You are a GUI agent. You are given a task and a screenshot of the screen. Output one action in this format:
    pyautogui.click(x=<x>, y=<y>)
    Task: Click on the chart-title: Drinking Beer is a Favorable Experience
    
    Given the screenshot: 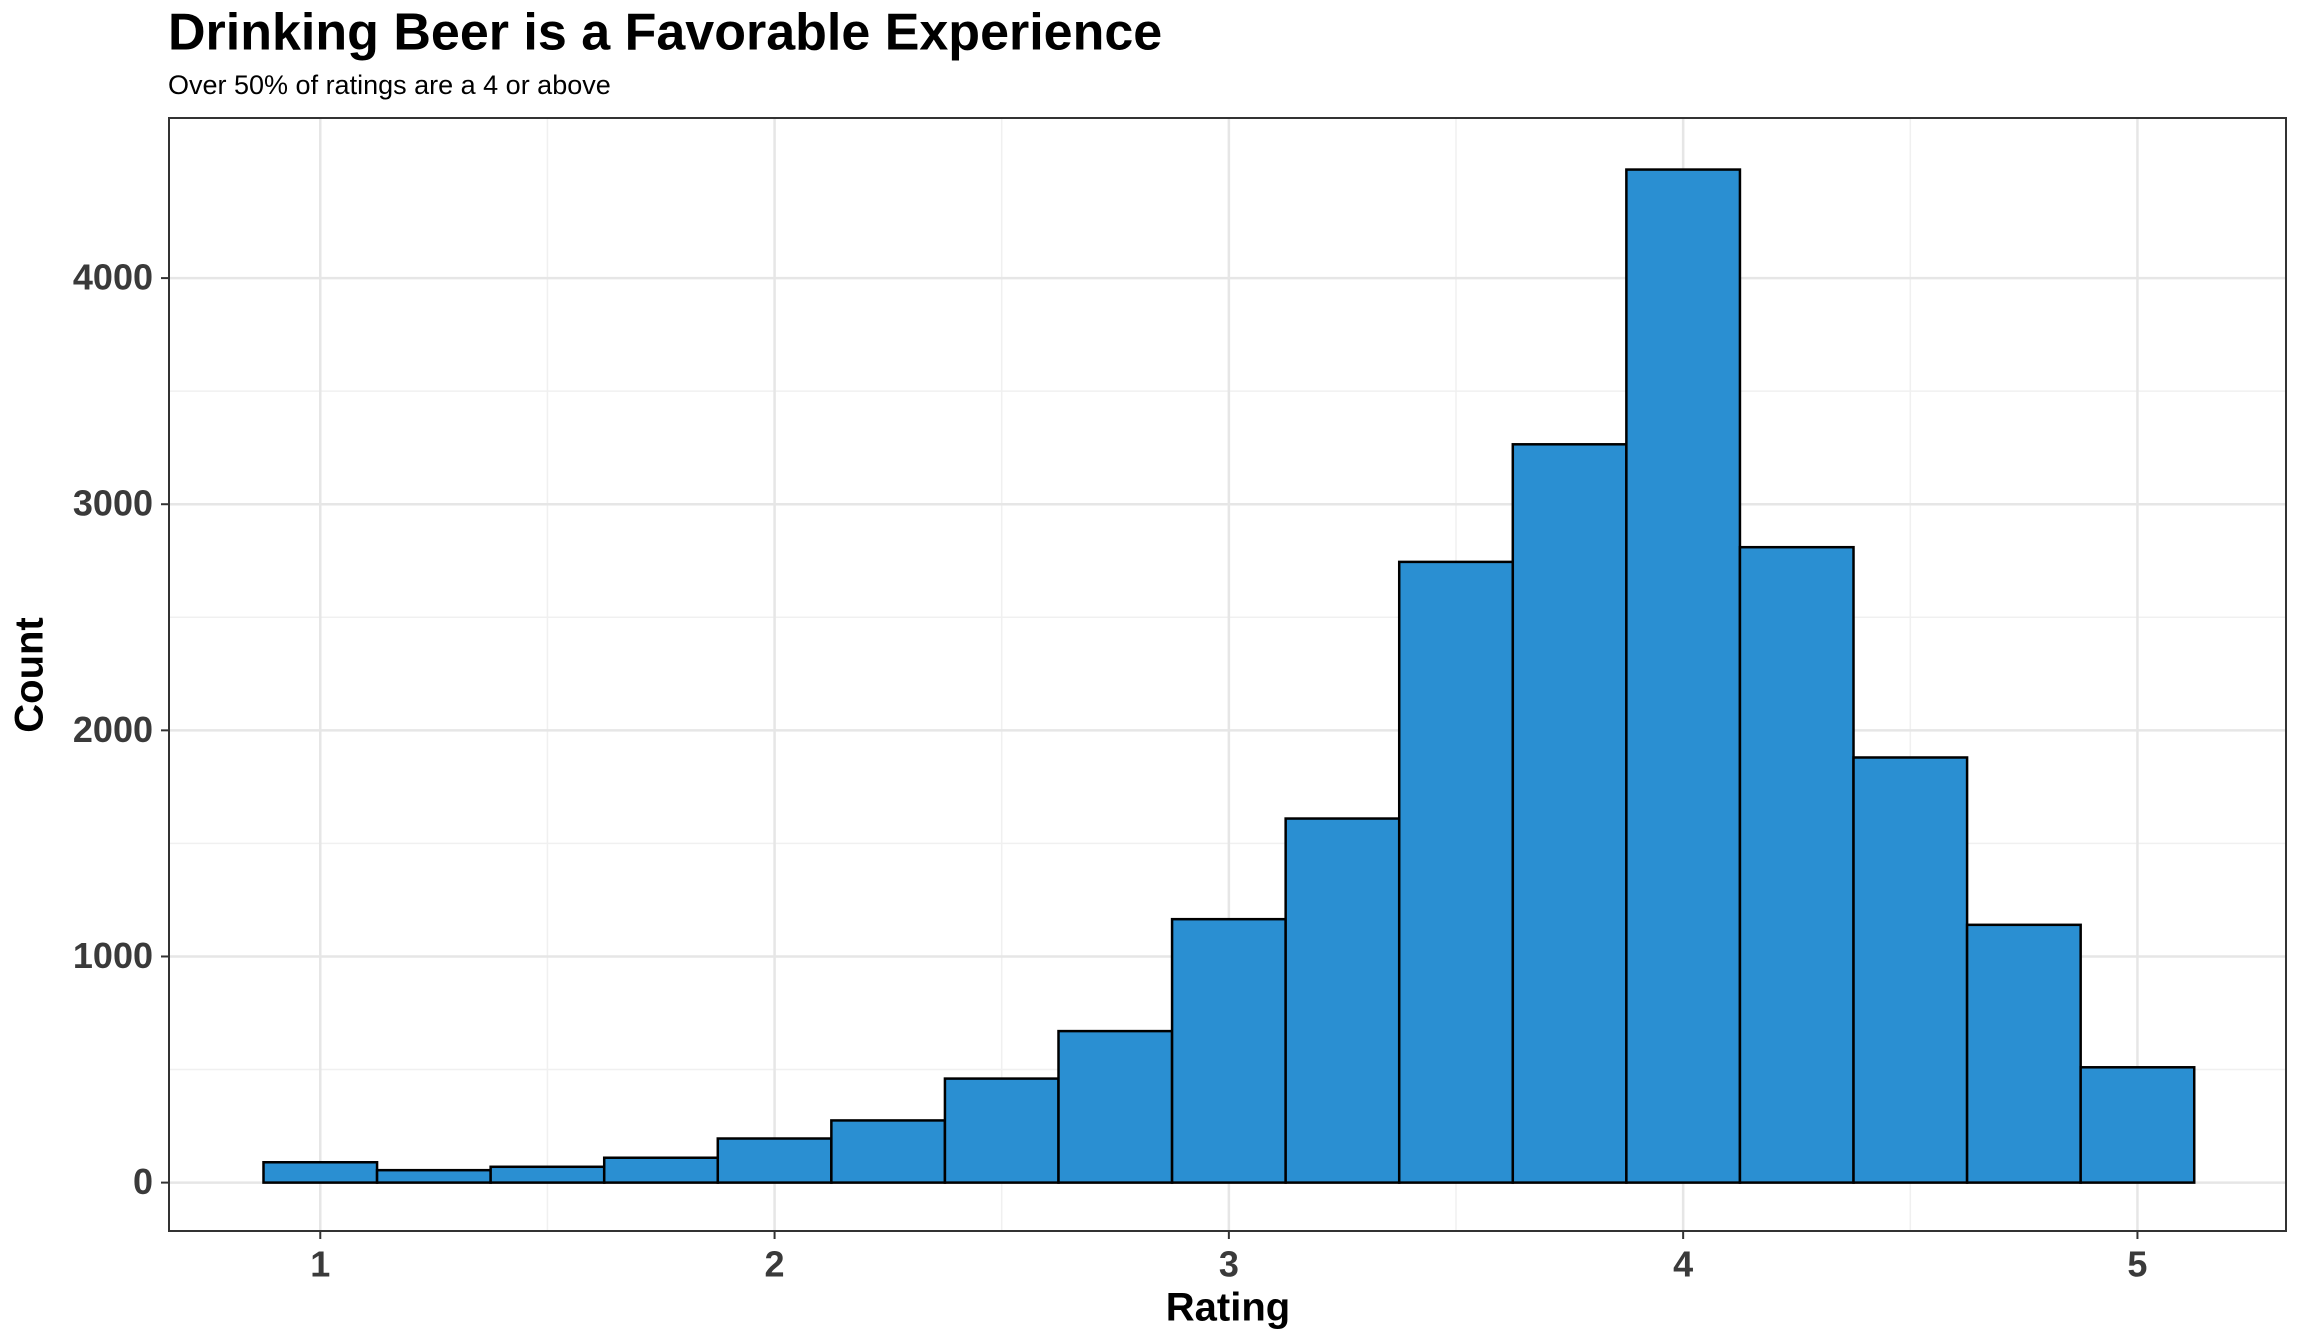 What is the action you would take?
    pyautogui.click(x=665, y=33)
    